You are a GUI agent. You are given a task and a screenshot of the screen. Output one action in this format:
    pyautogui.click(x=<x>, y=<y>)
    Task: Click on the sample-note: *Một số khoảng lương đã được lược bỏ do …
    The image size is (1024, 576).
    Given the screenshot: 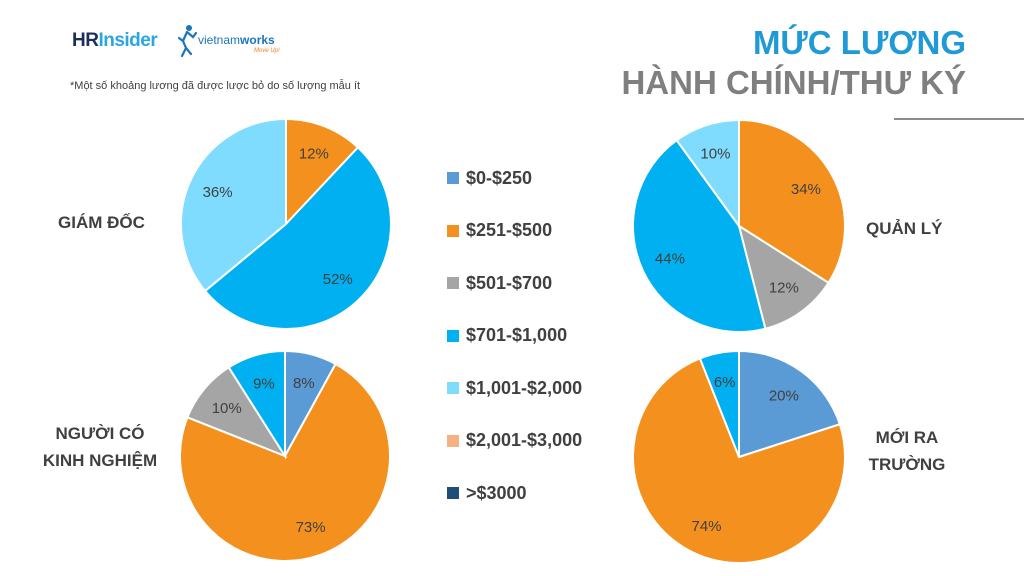 What is the action you would take?
    pyautogui.click(x=215, y=86)
    